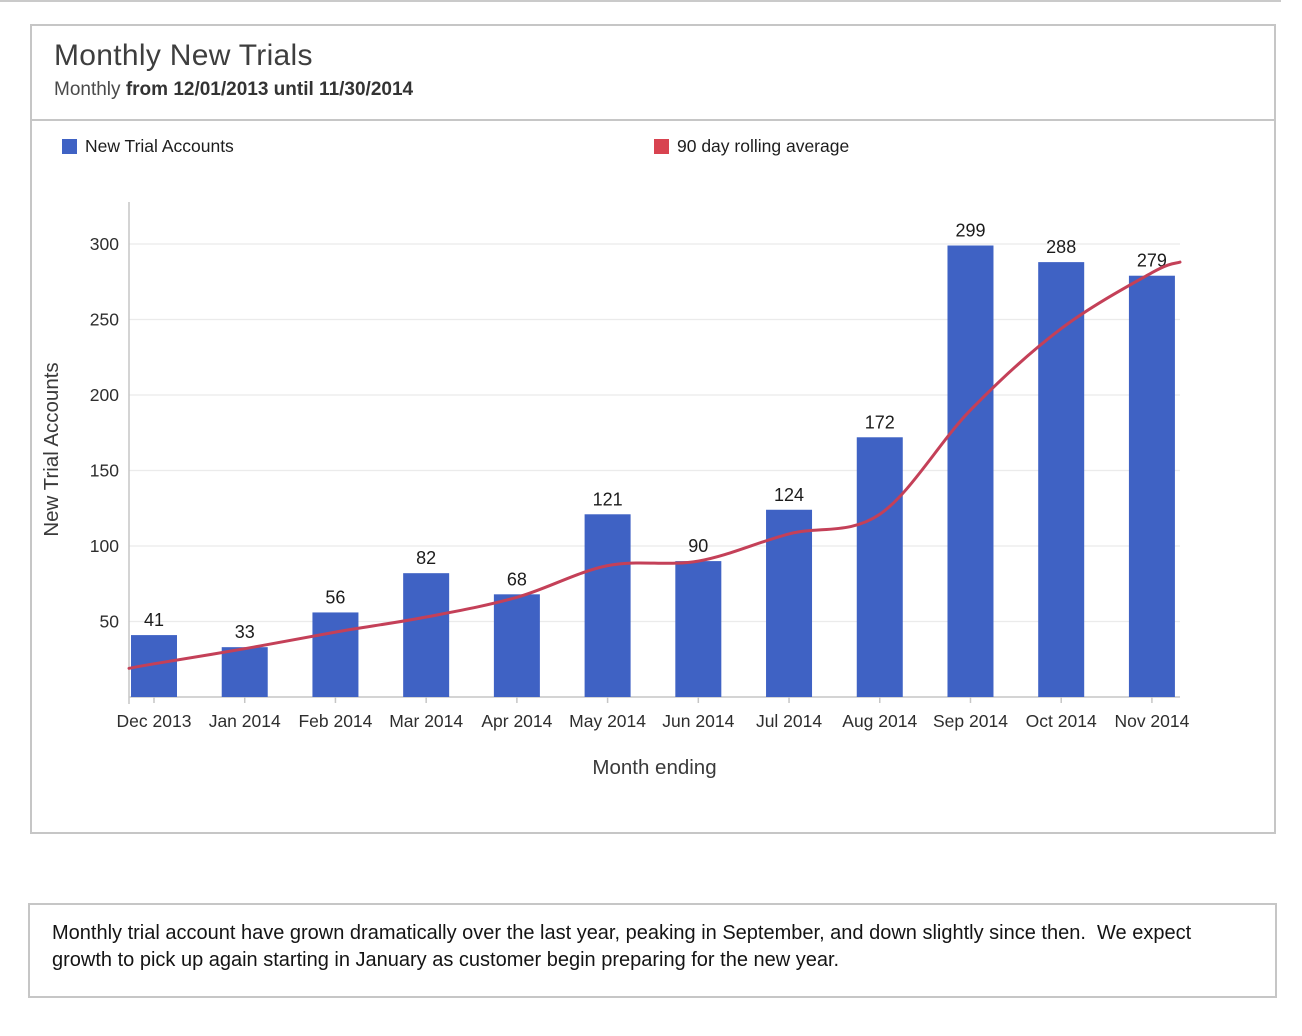 The height and width of the screenshot is (1036, 1302). What do you see at coordinates (1061, 479) in the screenshot?
I see `bar-oct-2014` at bounding box center [1061, 479].